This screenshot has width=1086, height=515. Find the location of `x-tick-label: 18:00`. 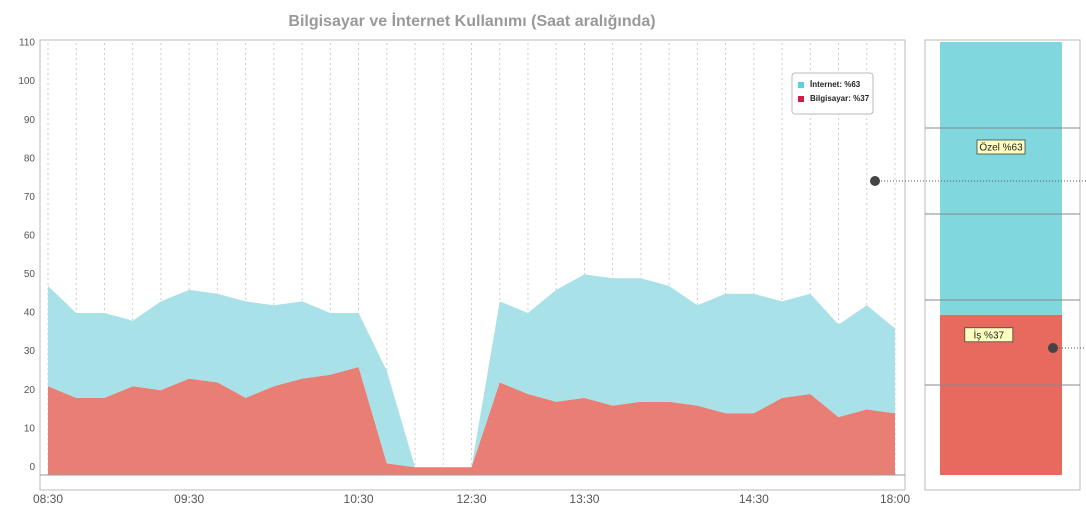

x-tick-label: 18:00 is located at coordinates (895, 499).